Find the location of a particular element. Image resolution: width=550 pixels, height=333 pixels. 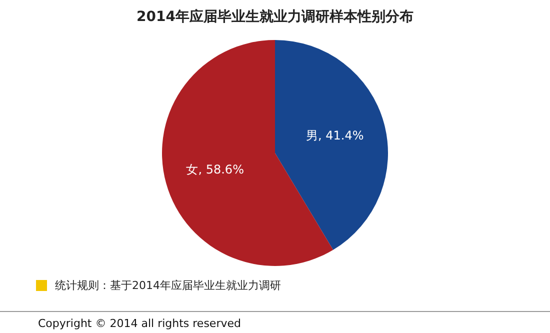

text: Copyright © 2014 all rights reserved is located at coordinates (275, 320).